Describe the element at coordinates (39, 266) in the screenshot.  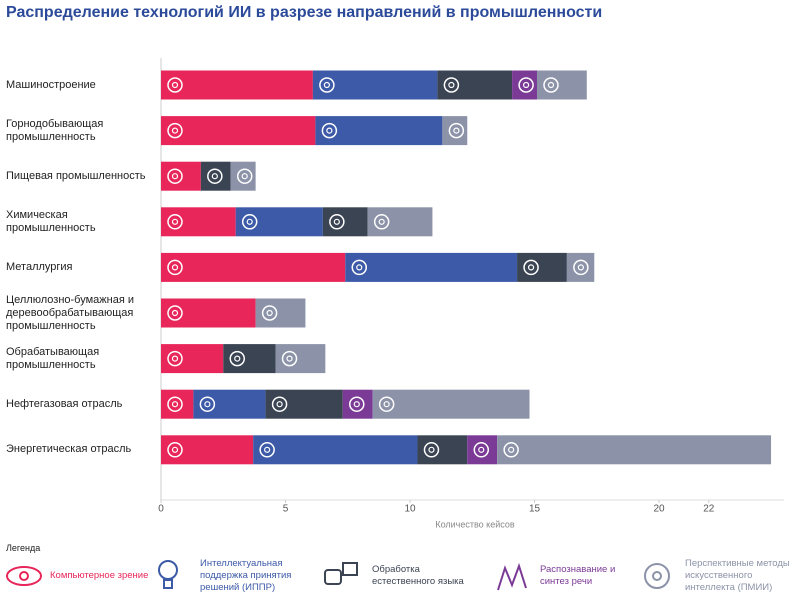
I see `category-label: Металлургия` at that location.